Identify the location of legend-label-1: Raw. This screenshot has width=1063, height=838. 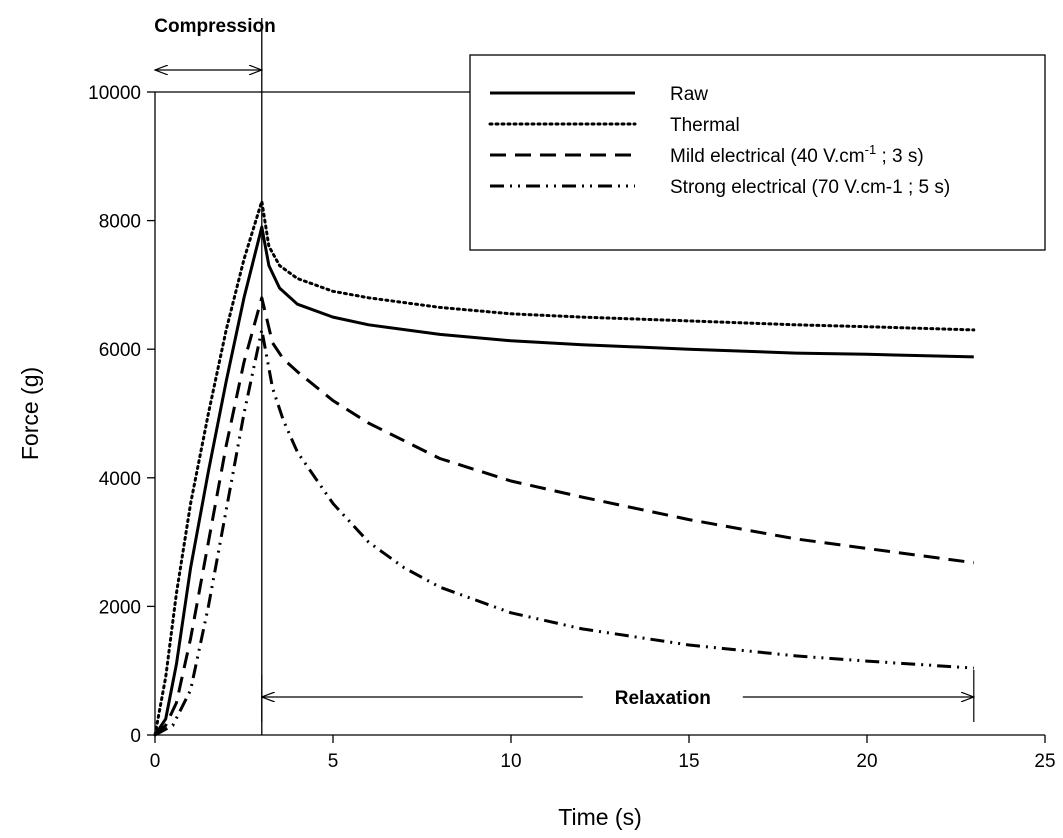
(689, 94).